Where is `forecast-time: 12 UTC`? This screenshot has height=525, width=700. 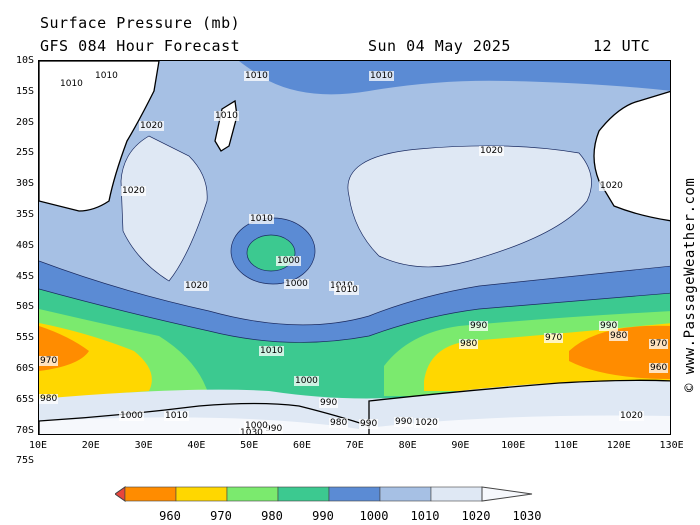
forecast-time: 12 UTC is located at coordinates (622, 46).